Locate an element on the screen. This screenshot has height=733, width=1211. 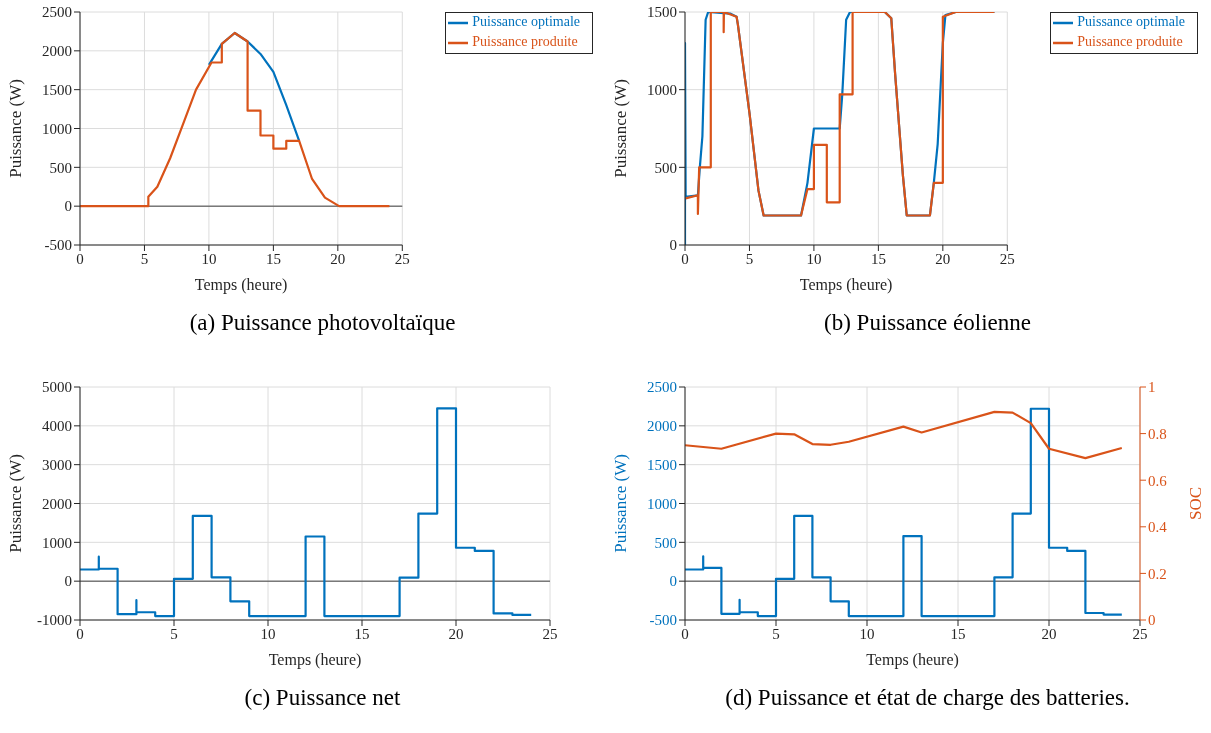
text: (b) Puissance éolienne is located at coordinates (927, 323).